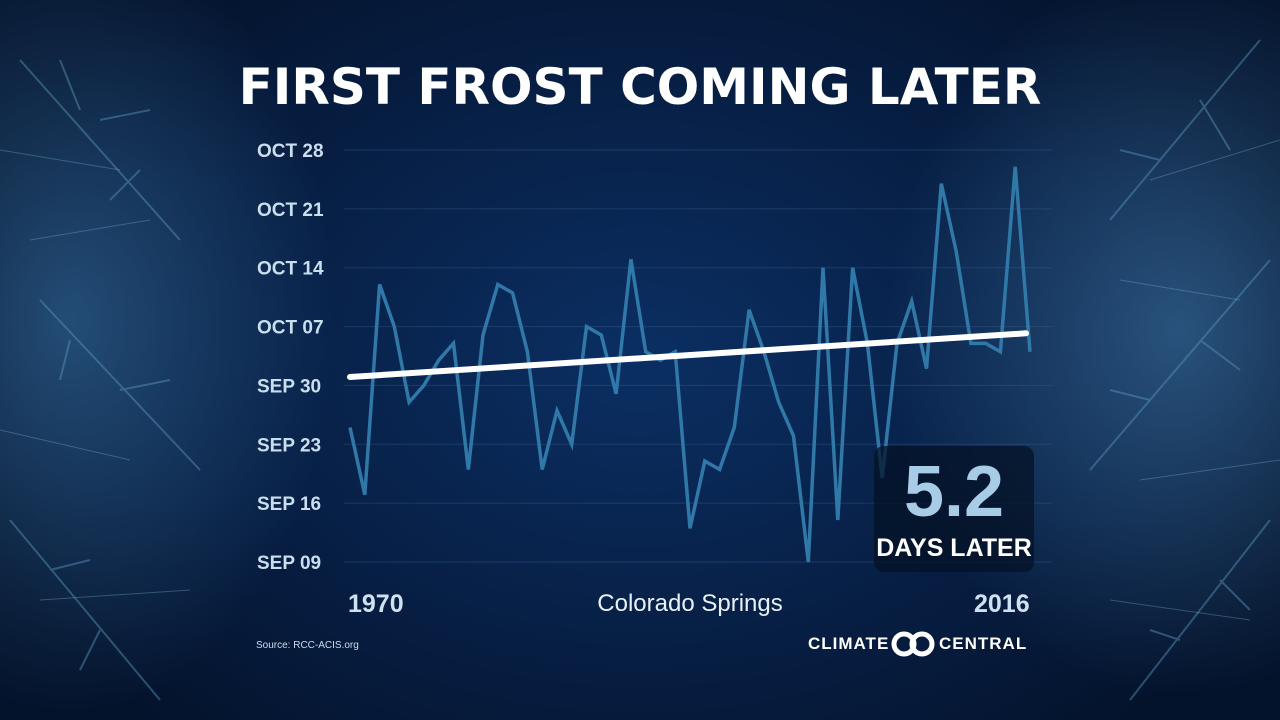  What do you see at coordinates (289, 563) in the screenshot?
I see `y-tick-label: SEP 09` at bounding box center [289, 563].